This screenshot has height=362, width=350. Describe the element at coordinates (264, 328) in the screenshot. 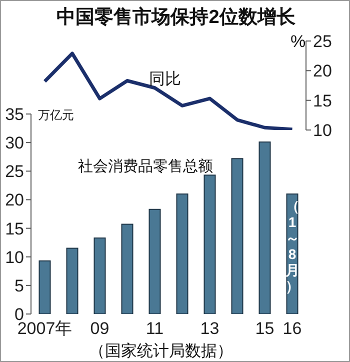

I see `x-tick-label: 15` at that location.